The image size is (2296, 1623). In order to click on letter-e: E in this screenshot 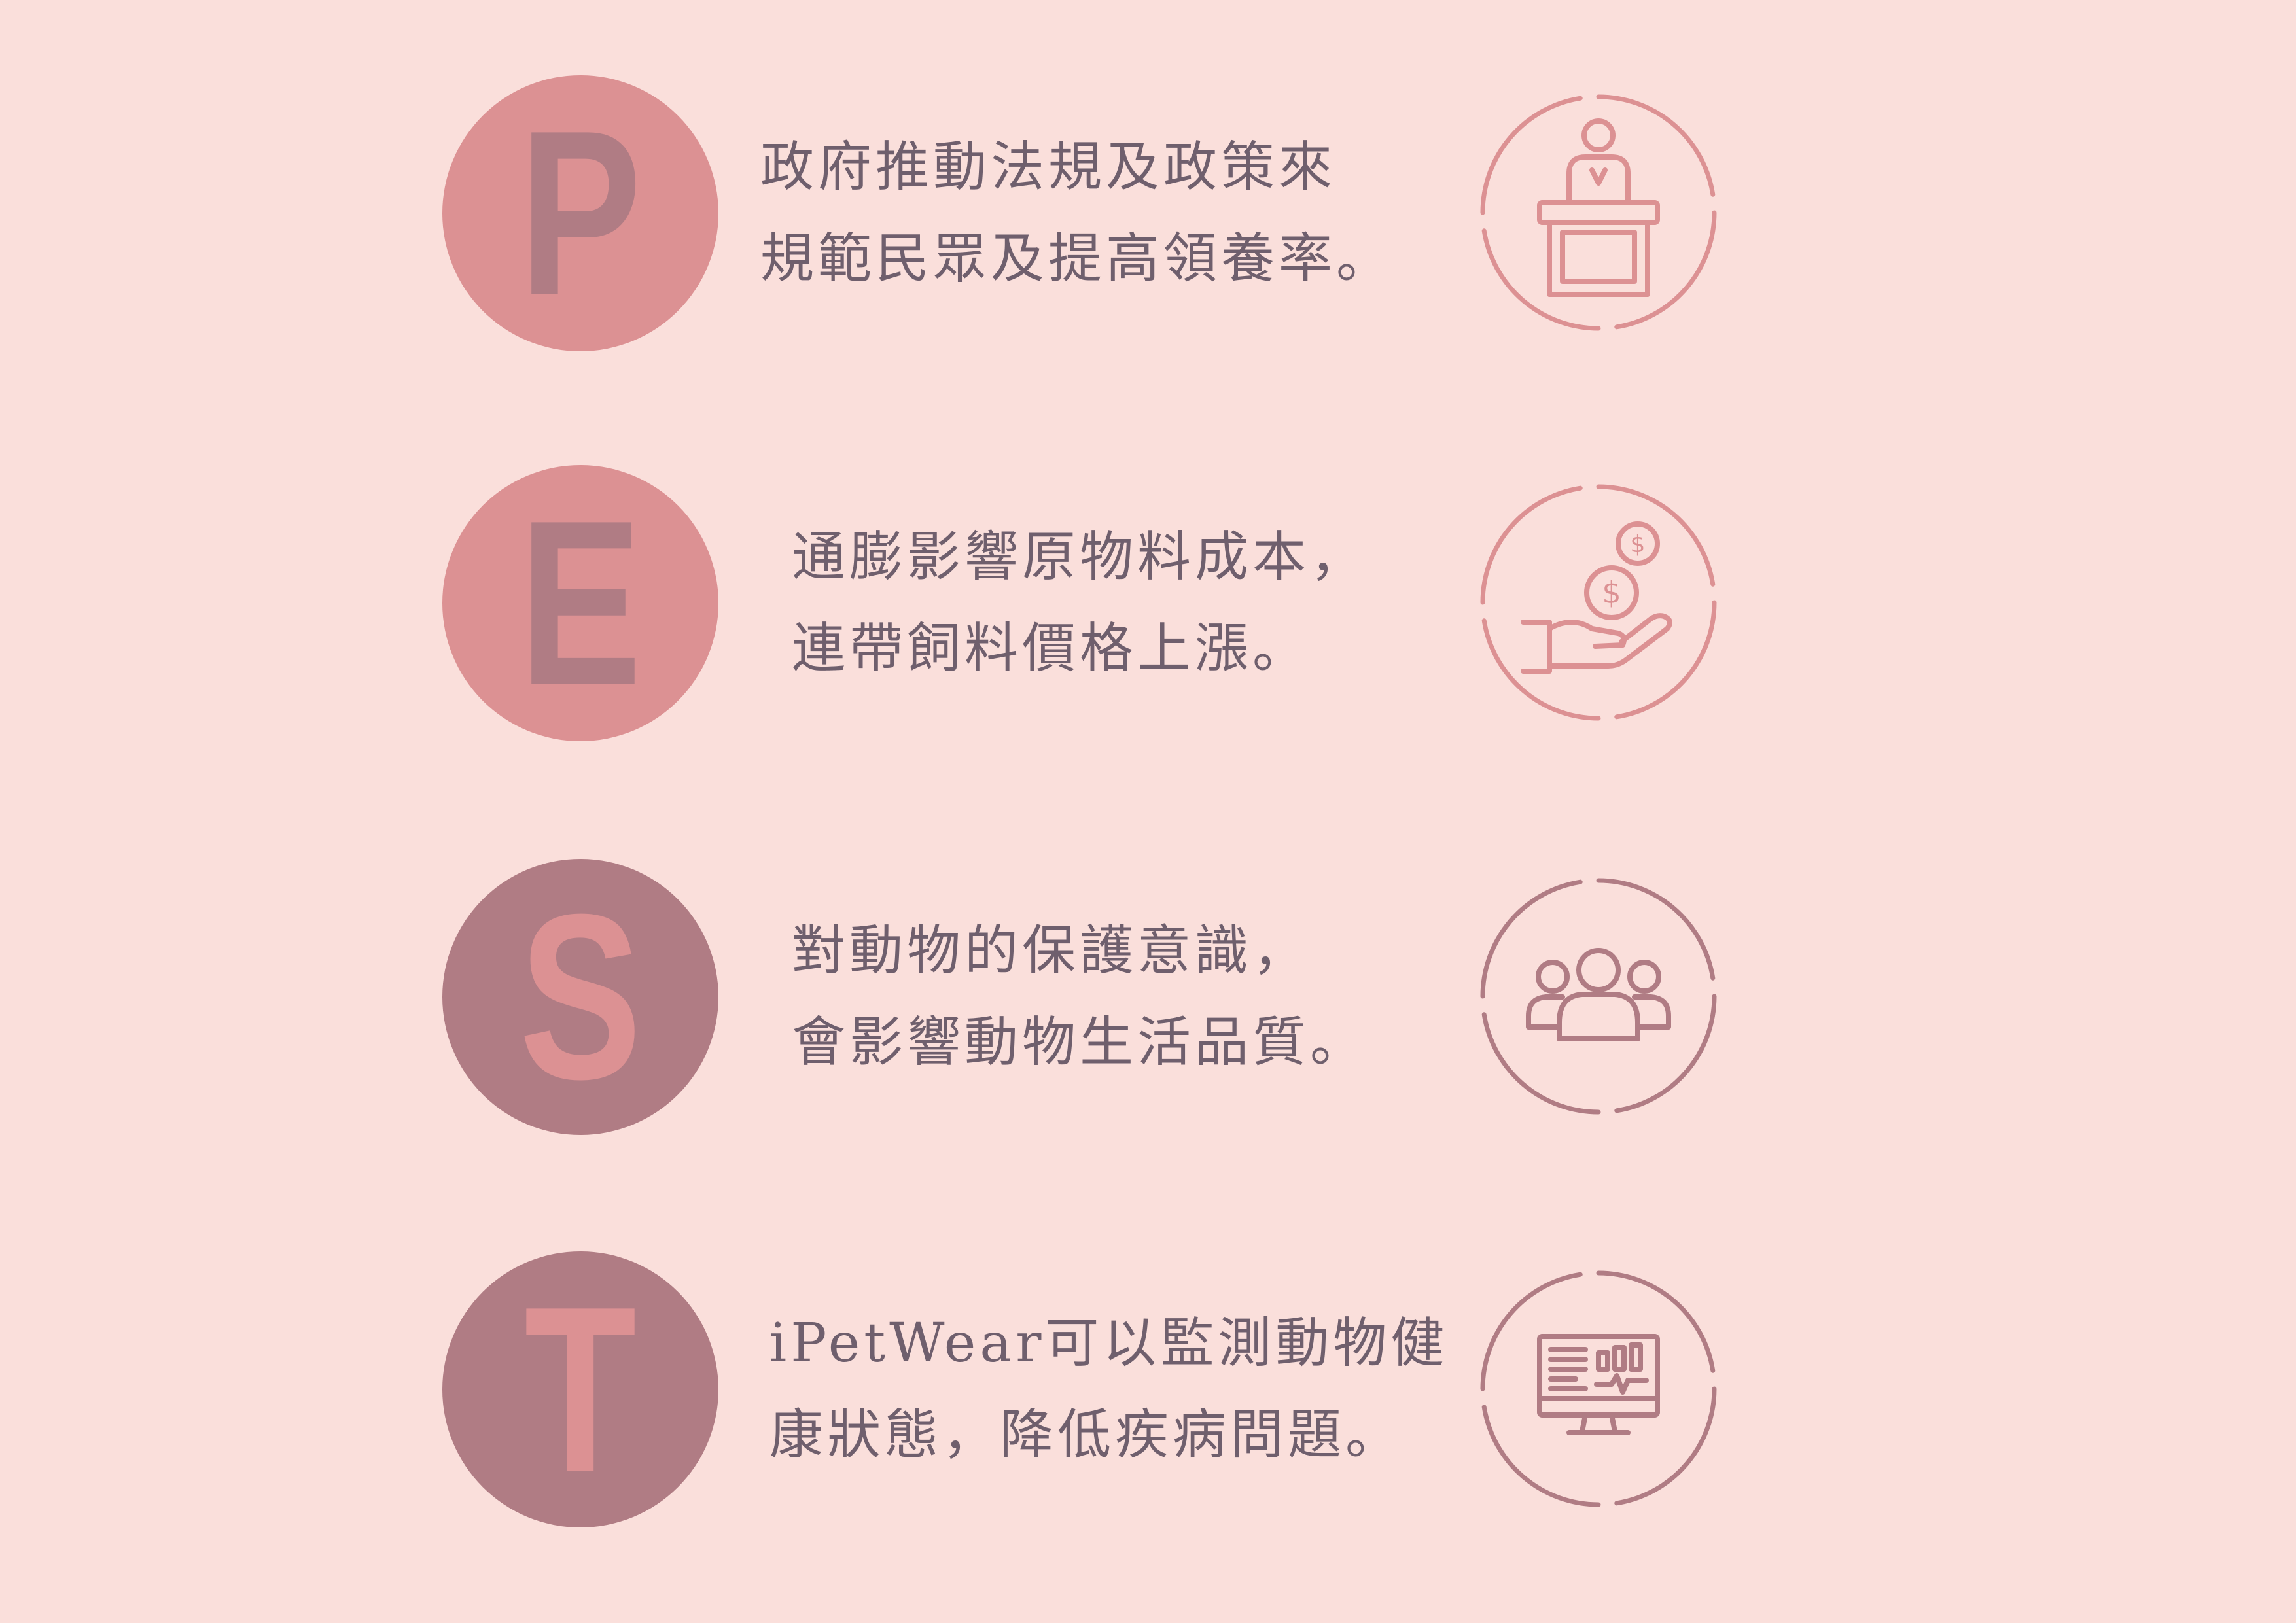, I will do `click(580, 604)`.